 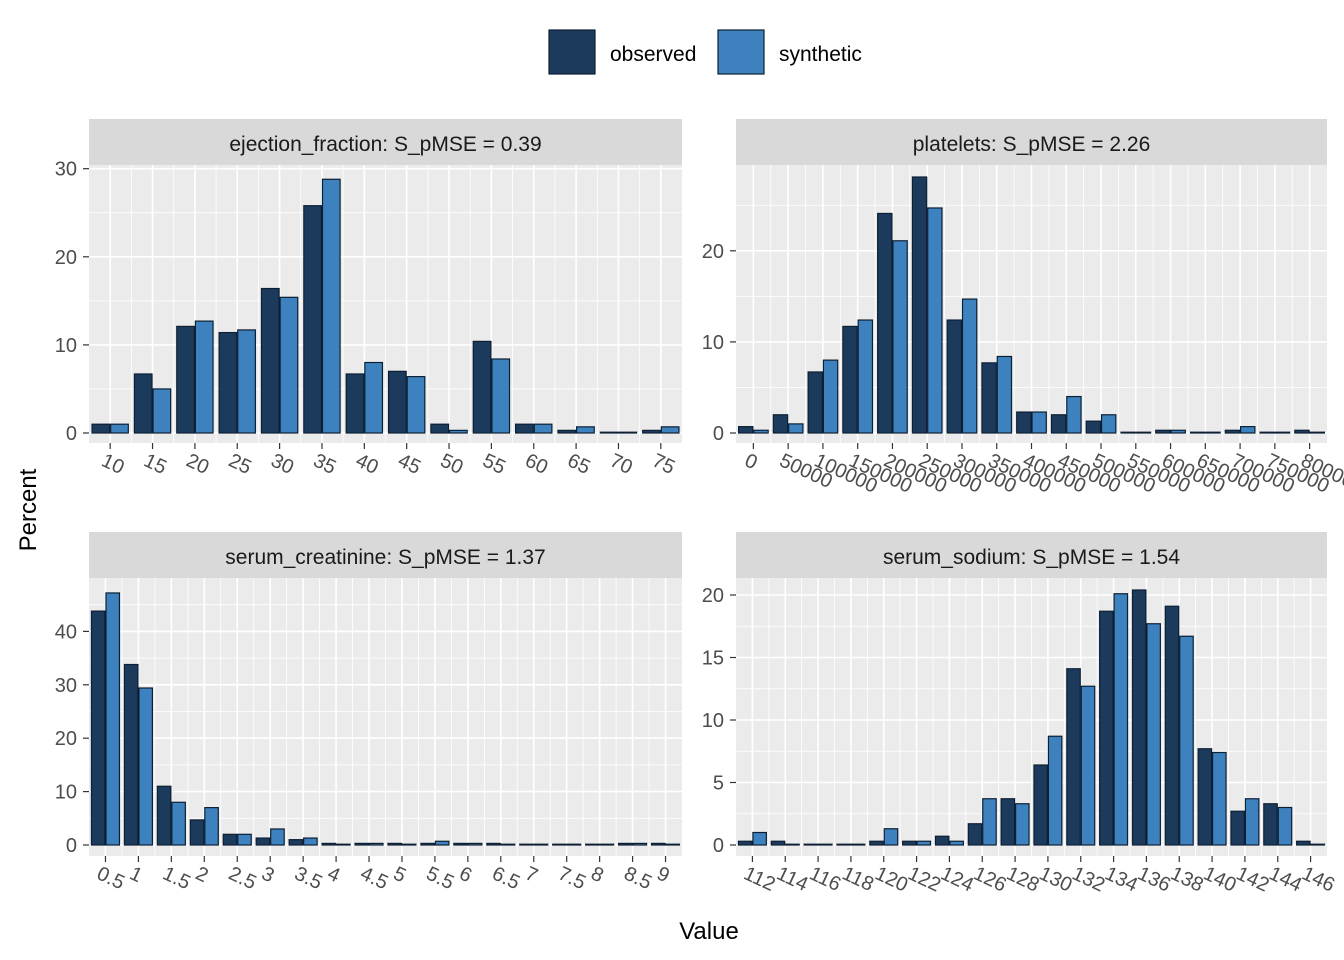 What do you see at coordinates (572, 879) in the screenshot?
I see `x-tick-label: 7.5` at bounding box center [572, 879].